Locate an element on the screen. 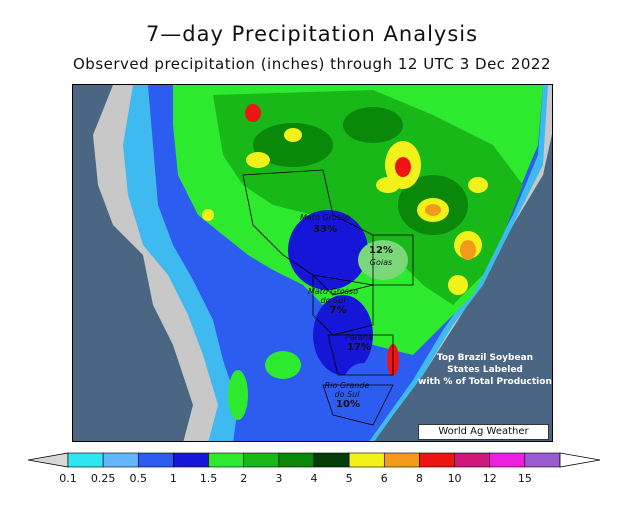 This screenshot has height=512, width=624. state-label-mato-grosso: Mato Grosso is located at coordinates (325, 217).